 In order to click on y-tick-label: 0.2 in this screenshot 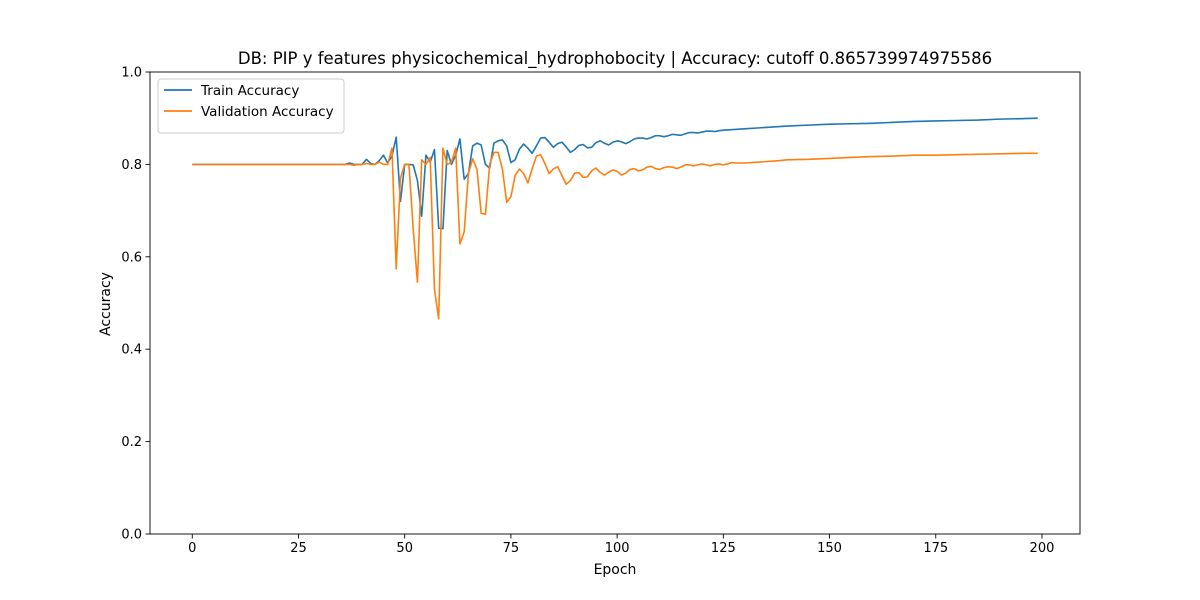, I will do `click(131, 442)`.